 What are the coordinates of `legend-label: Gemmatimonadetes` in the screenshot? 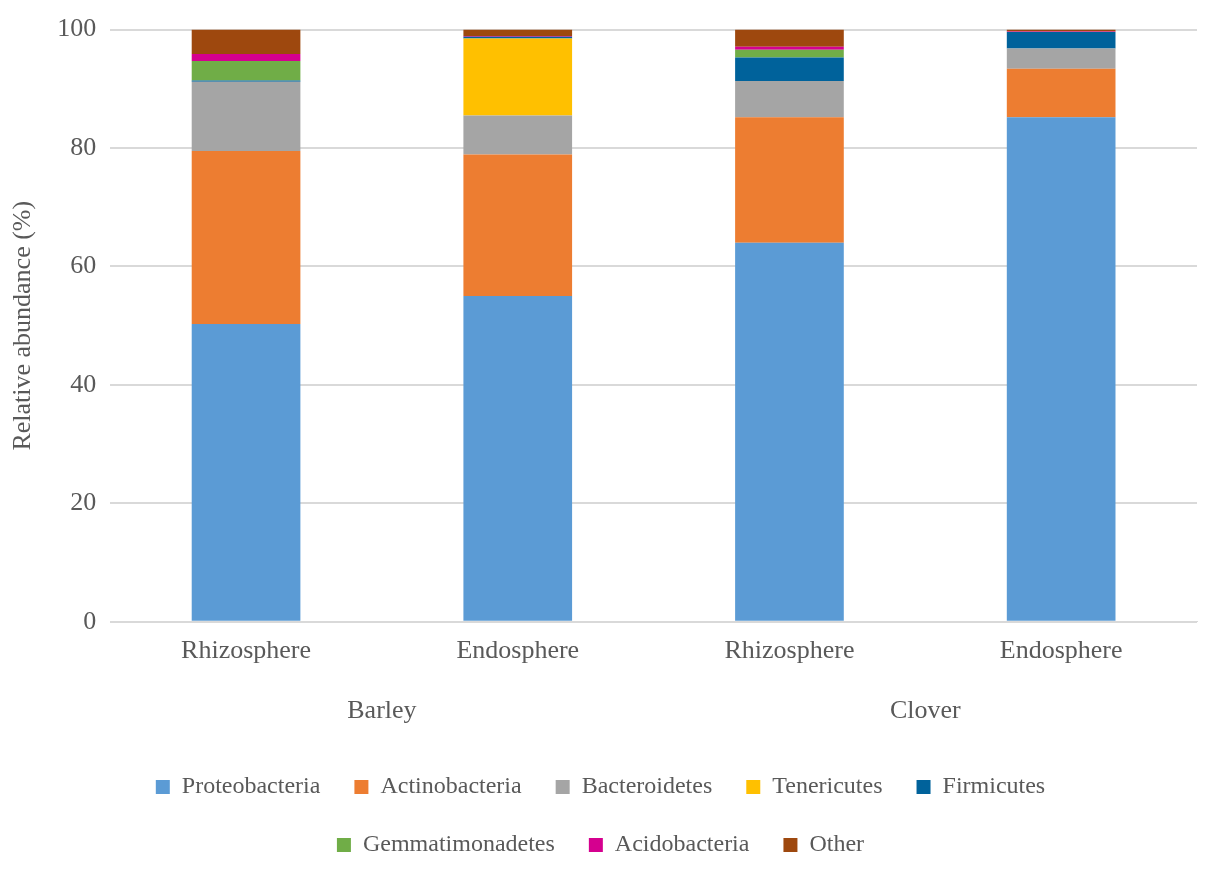 It's located at (458, 843).